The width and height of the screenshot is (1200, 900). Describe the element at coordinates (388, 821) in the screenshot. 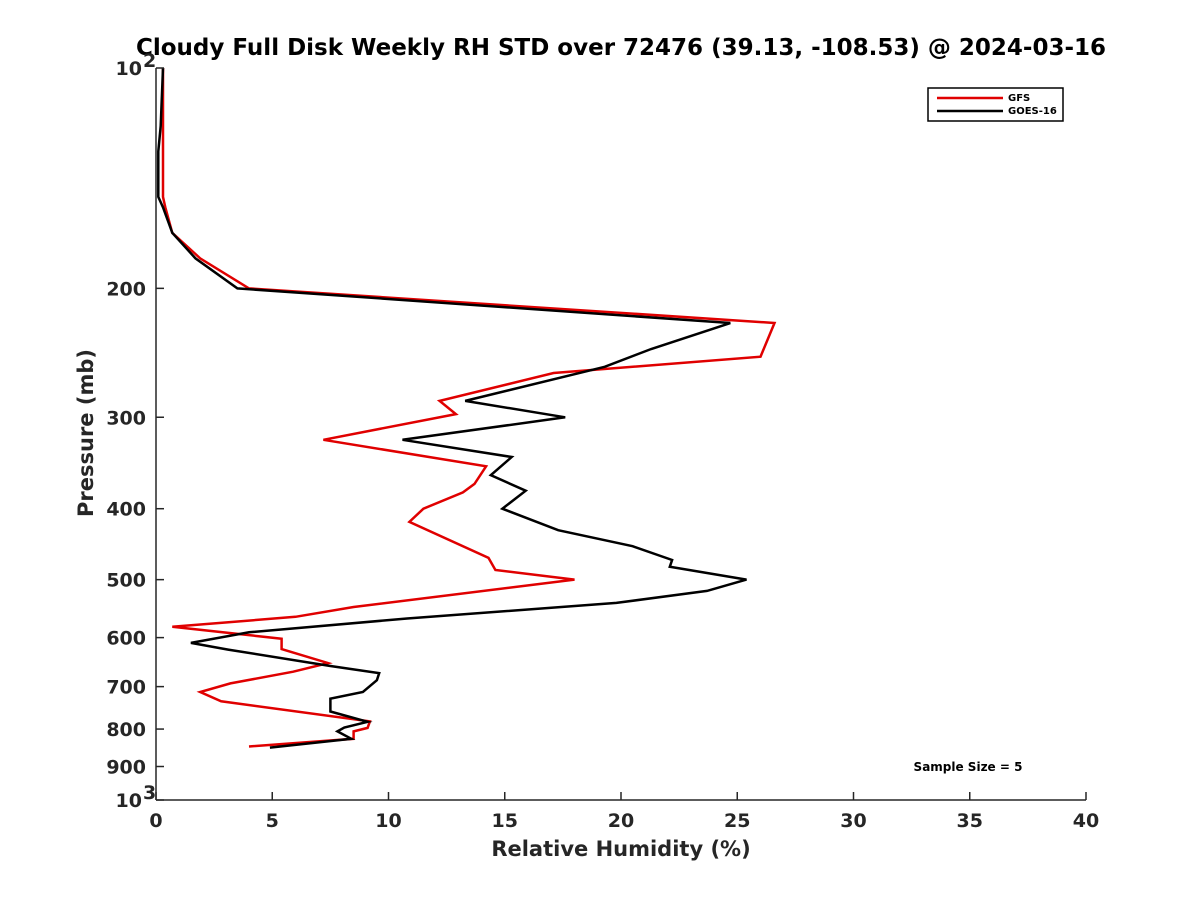

I see `x-tick-label: 10` at that location.